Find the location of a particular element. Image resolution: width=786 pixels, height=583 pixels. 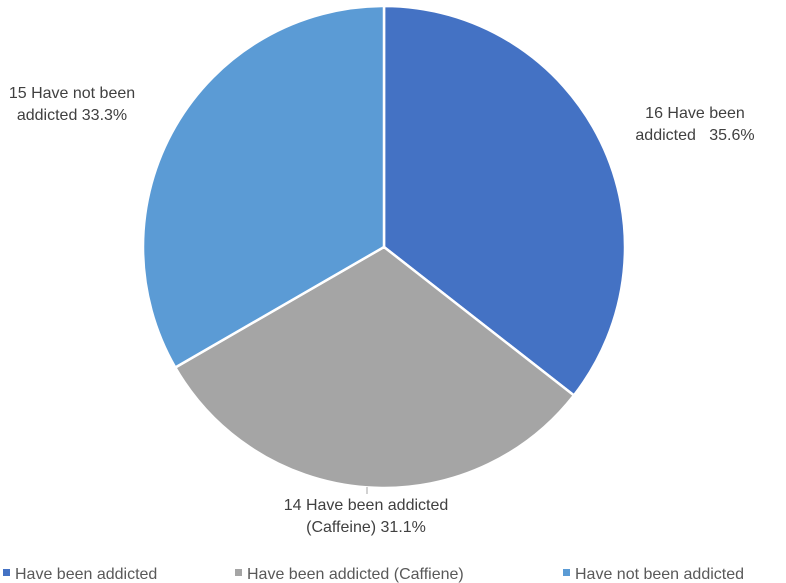

legend-label-have-not-been-addicted: Have not been addicted is located at coordinates (659, 574).